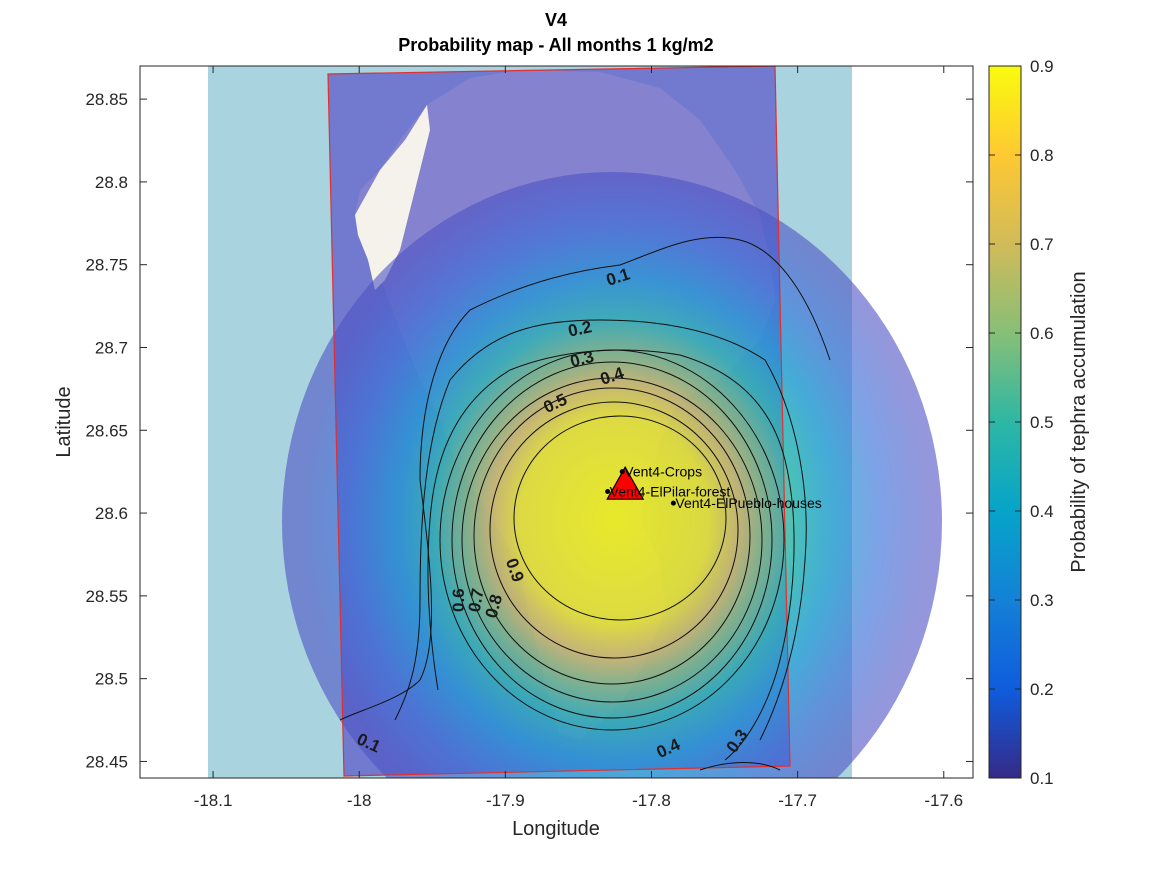 This screenshot has height=875, width=1167. What do you see at coordinates (556, 20) in the screenshot?
I see `figure-title-line1: V4` at bounding box center [556, 20].